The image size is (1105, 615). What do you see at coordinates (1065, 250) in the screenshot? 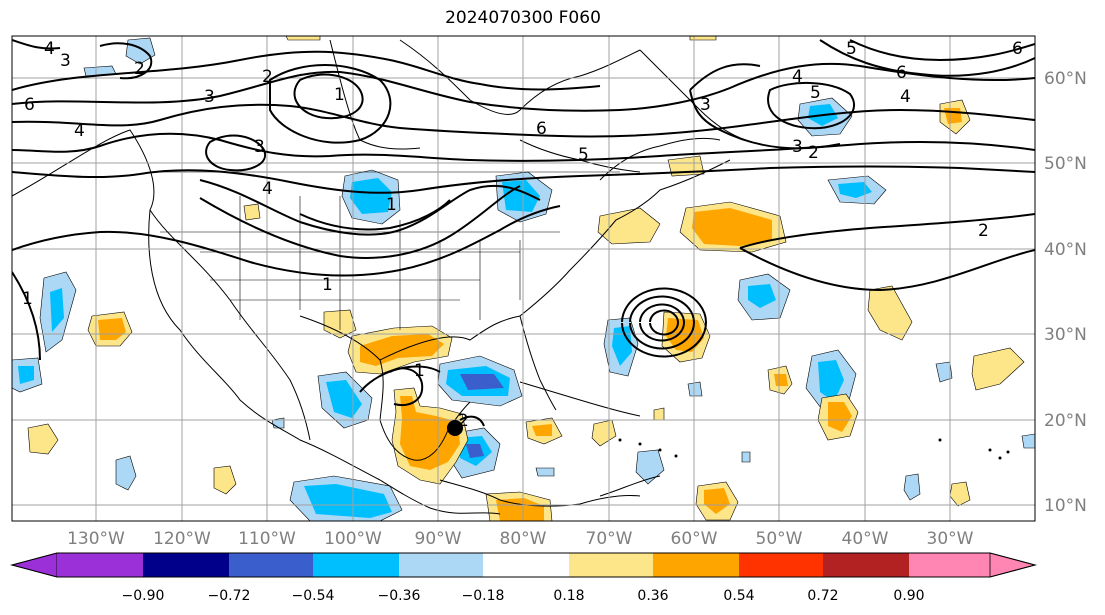
I see `lat-label: 40°N` at bounding box center [1065, 250].